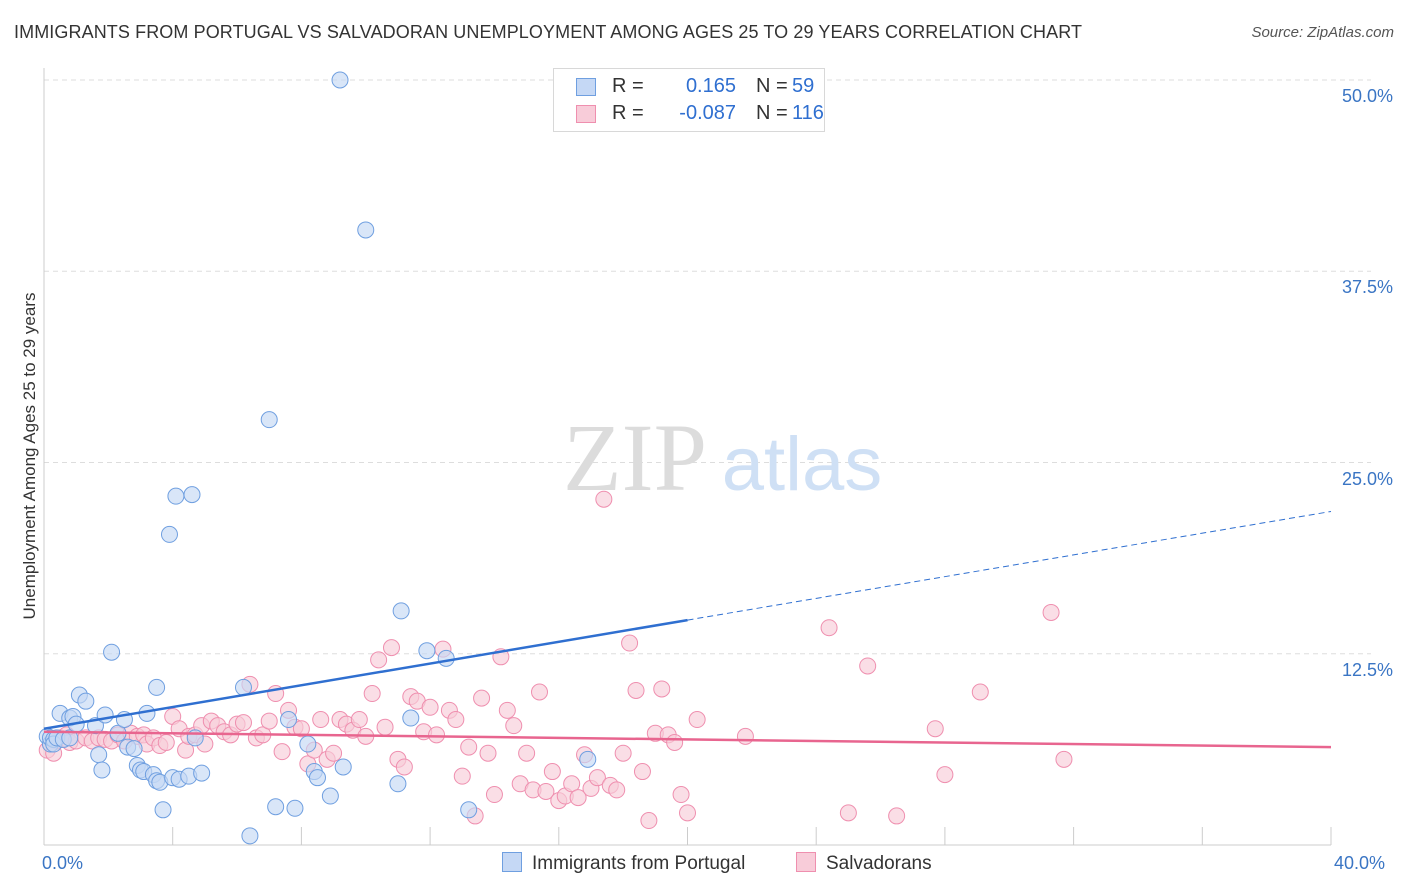 This screenshot has width=1406, height=892. What do you see at coordinates (808, 113) in the screenshot?
I see `legend-n-value-salvadoran: 116` at bounding box center [808, 113].